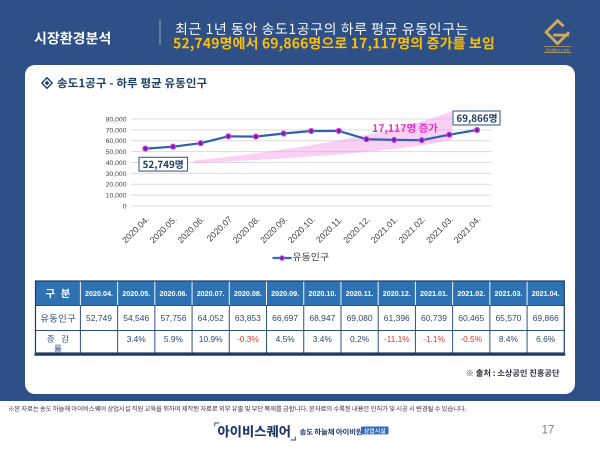 The width and height of the screenshot is (600, 450). What do you see at coordinates (116, 174) in the screenshot?
I see `svg-text: 30,000` at bounding box center [116, 174].